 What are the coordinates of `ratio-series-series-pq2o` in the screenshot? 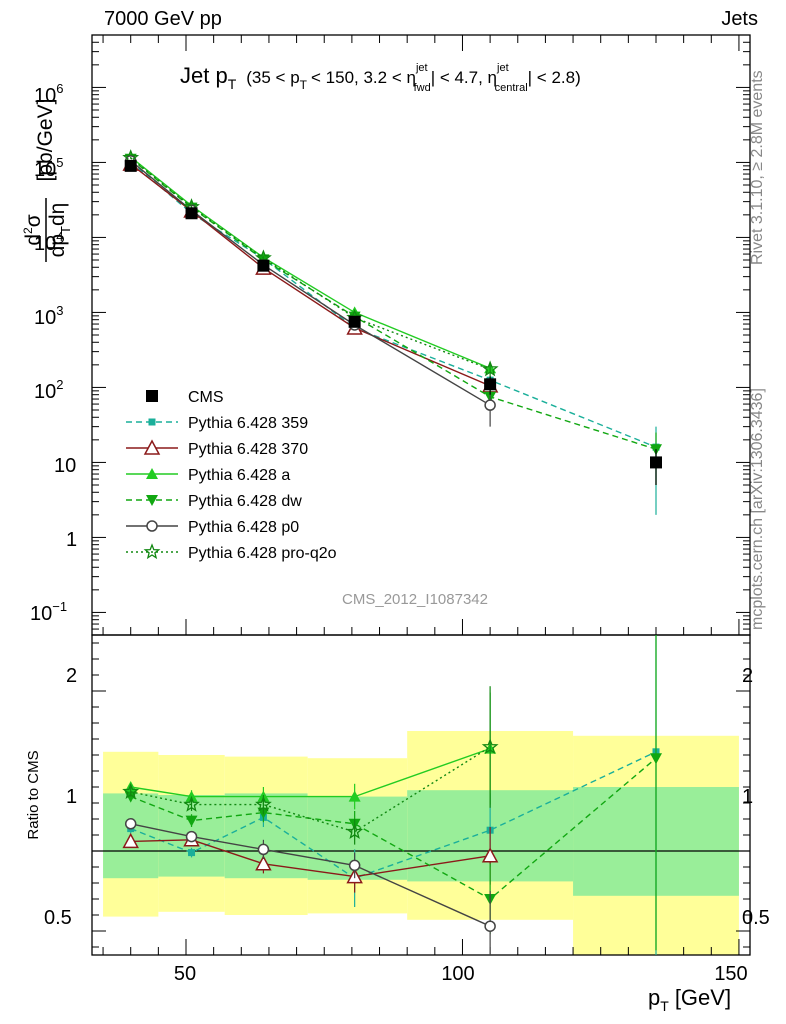 It's located at (310, 765).